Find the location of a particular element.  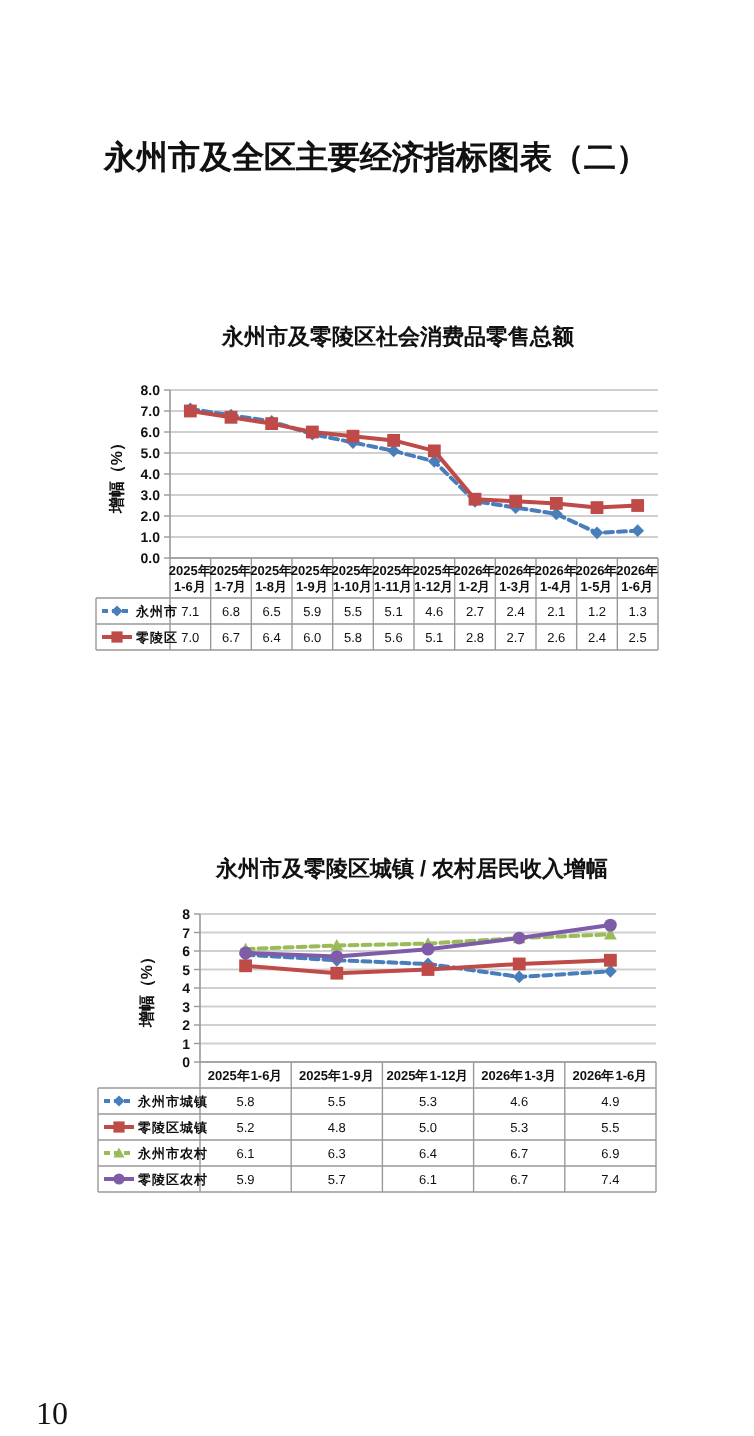

text: 10 is located at coordinates (52, 1415).